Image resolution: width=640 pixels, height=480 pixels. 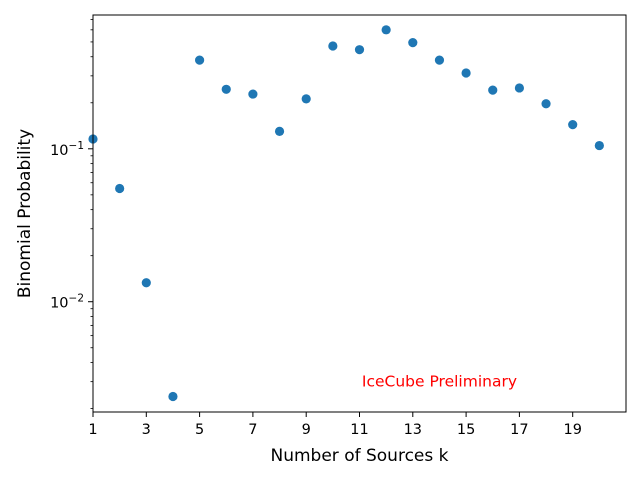 What do you see at coordinates (413, 430) in the screenshot?
I see `x-tick-label: 13` at bounding box center [413, 430].